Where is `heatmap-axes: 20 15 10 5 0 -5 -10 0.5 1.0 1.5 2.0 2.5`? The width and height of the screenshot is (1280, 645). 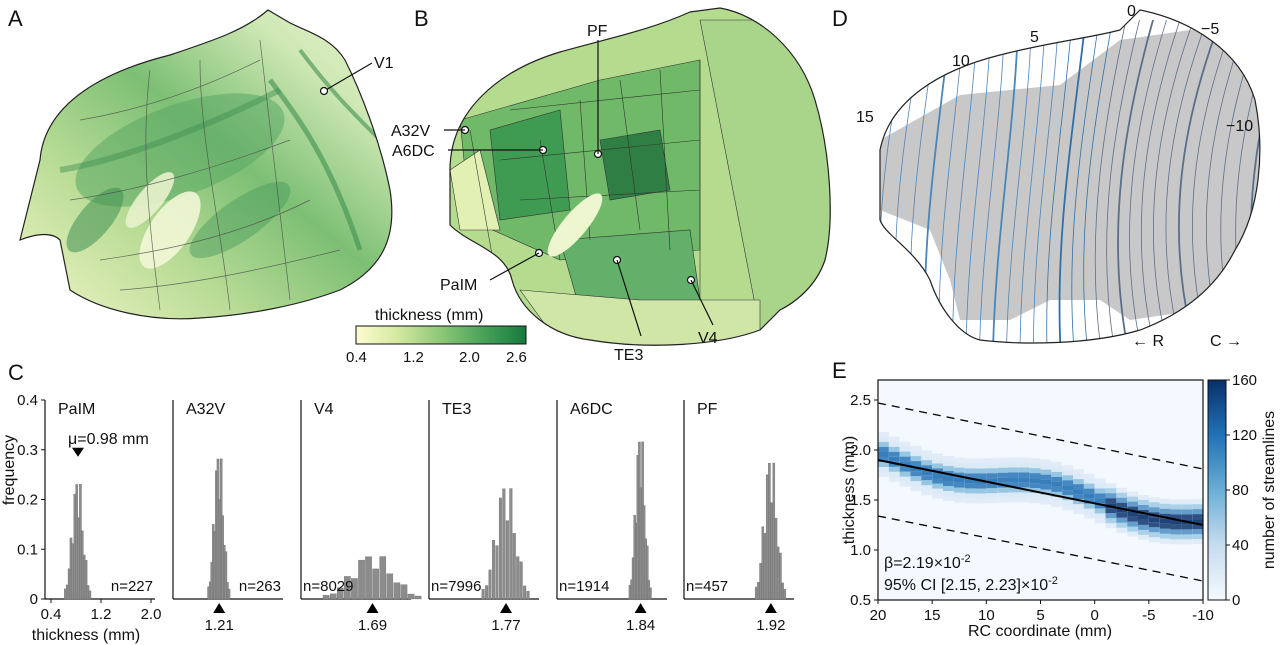
heatmap-axes: 20 15 10 5 0 -5 -10 0.5 1.0 1.5 2.0 2.5 is located at coordinates (1032, 508).